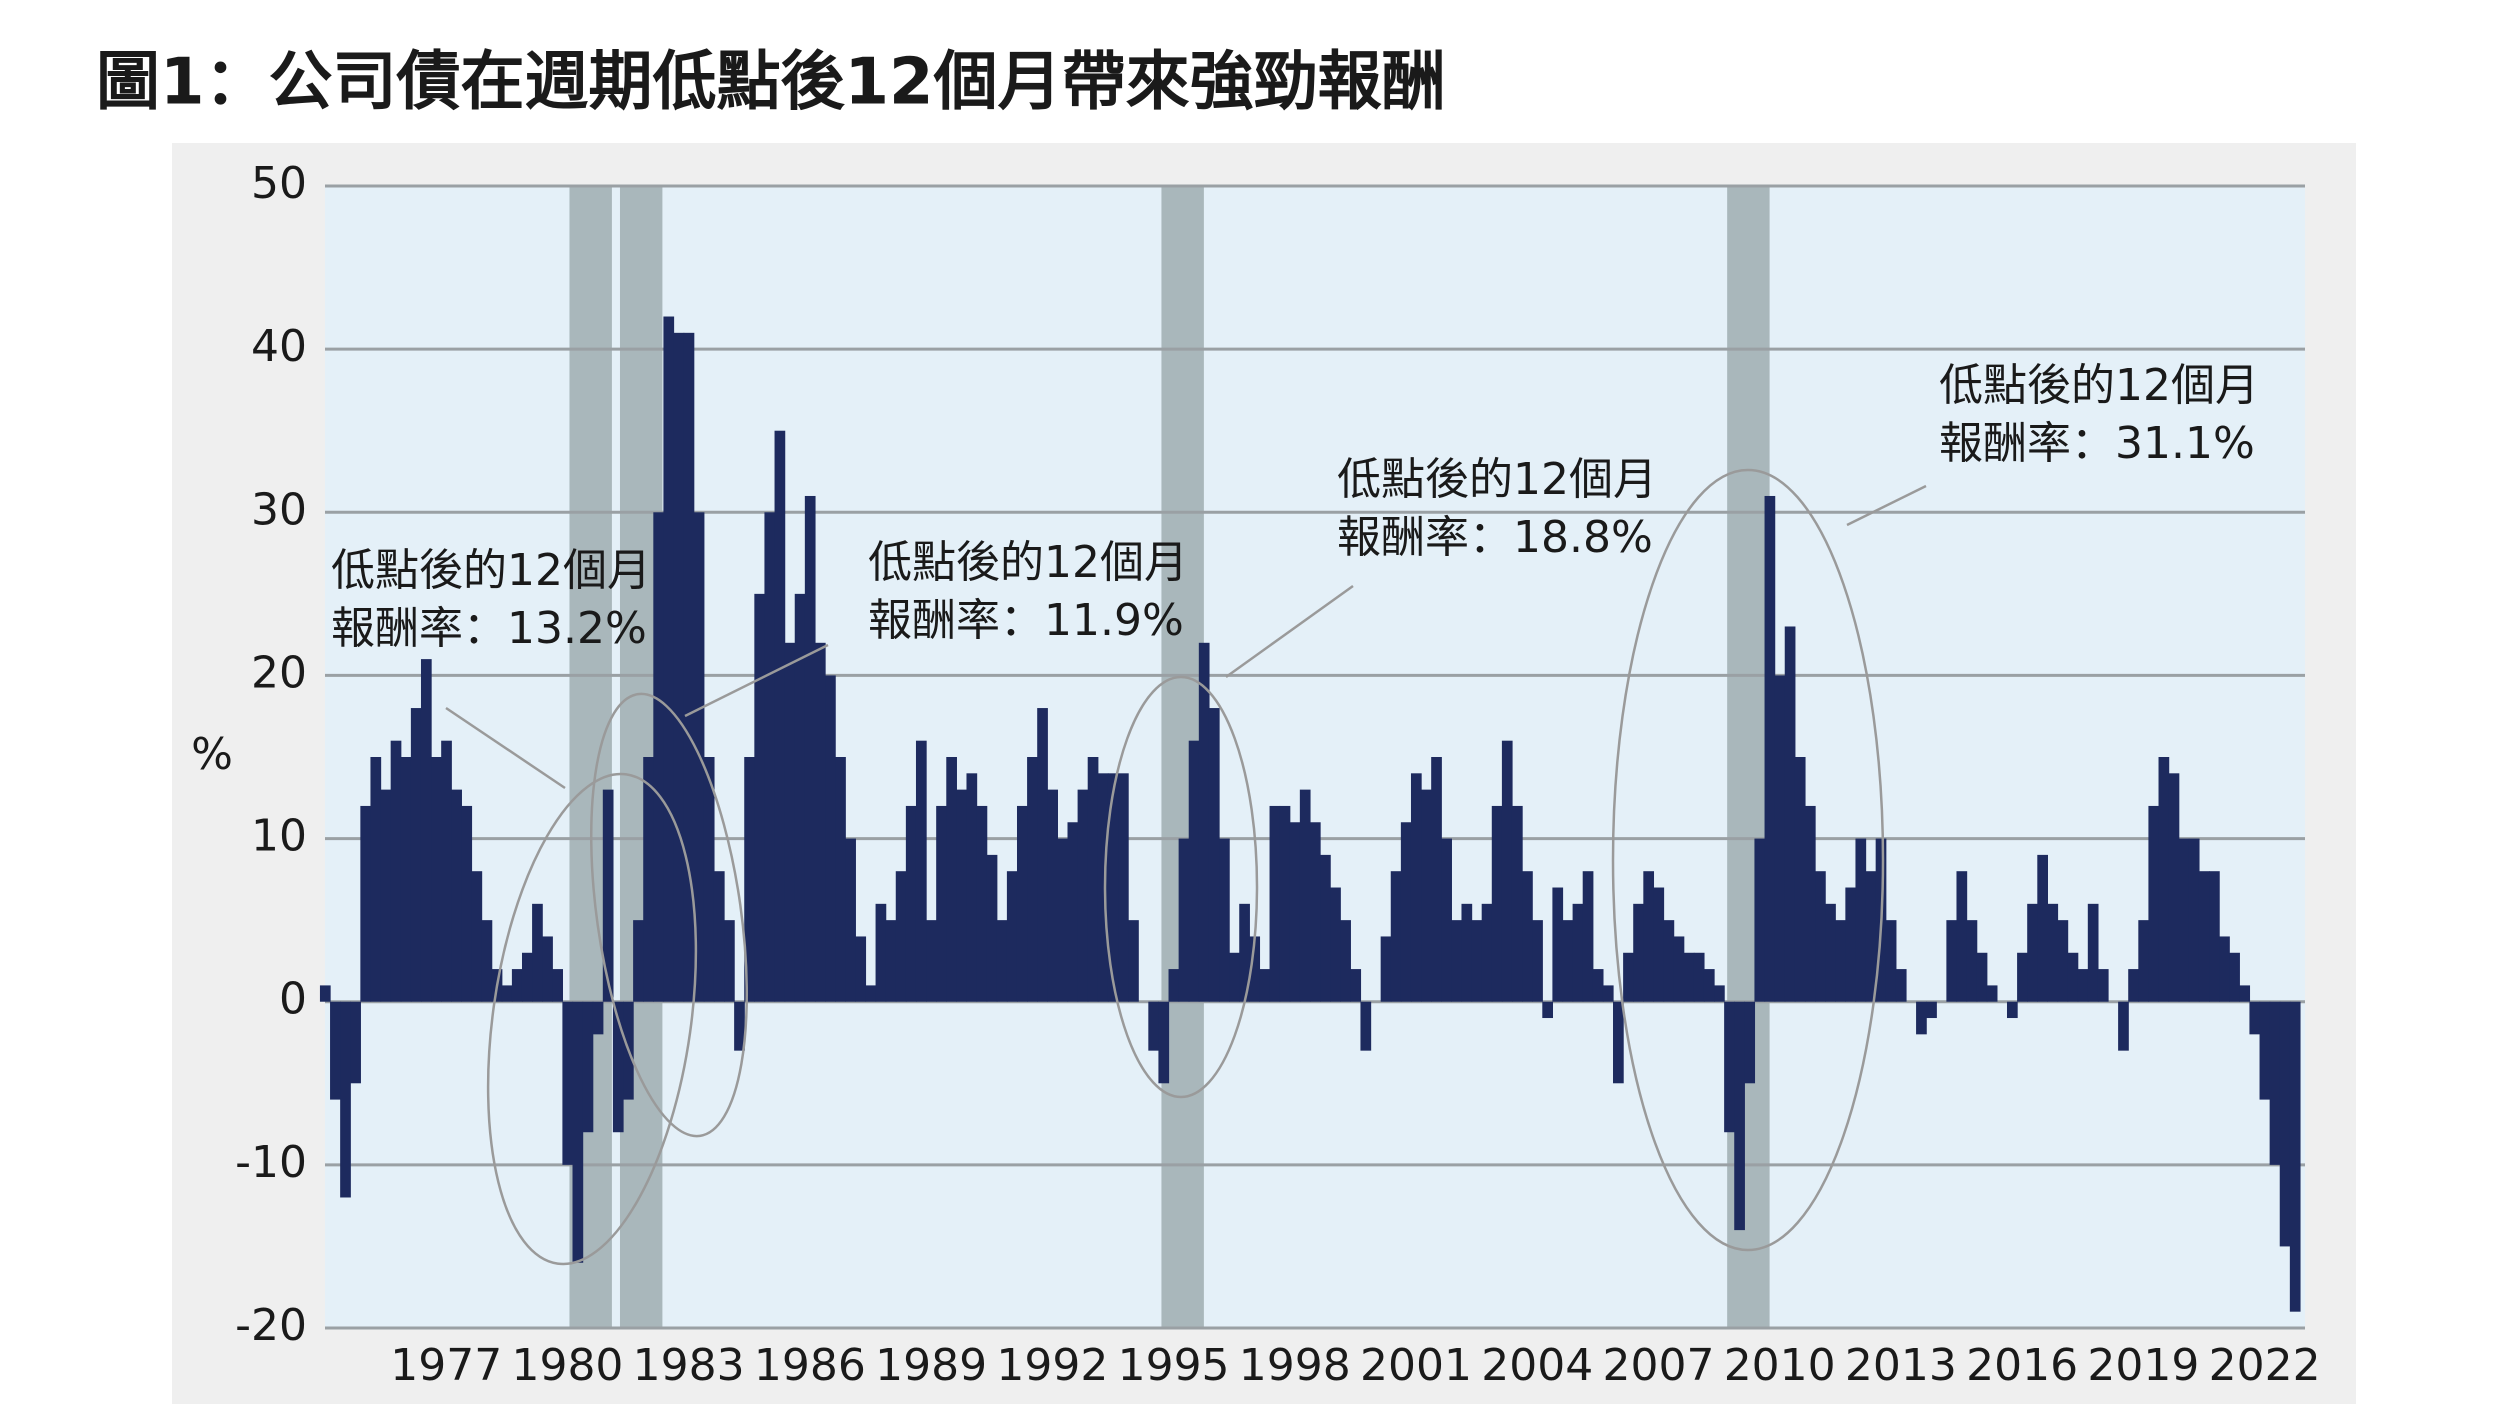 The width and height of the screenshot is (2496, 1404). I want to click on x-tick-label: 1998, so click(1295, 1365).